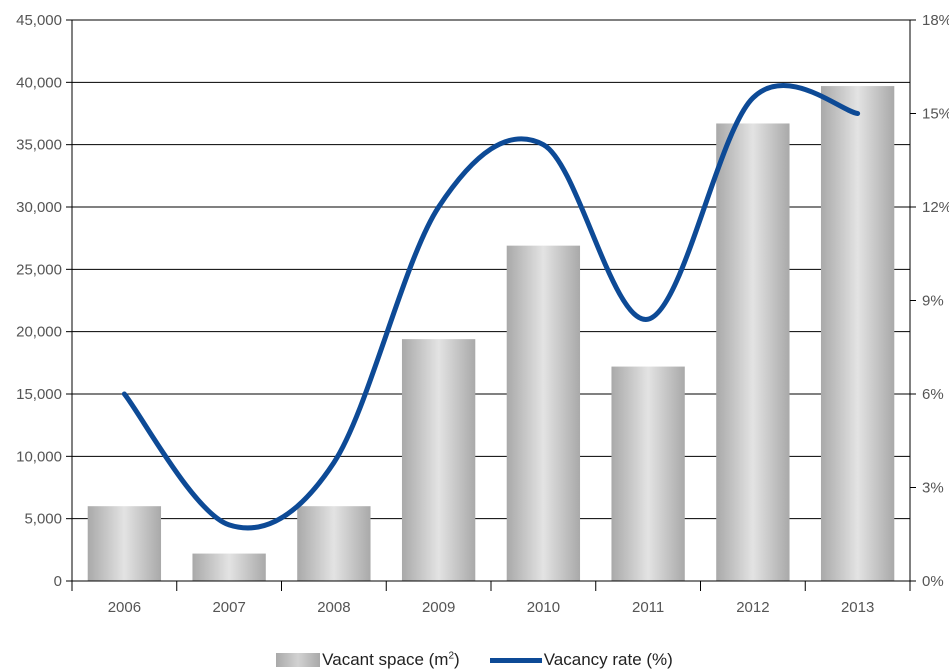  Describe the element at coordinates (124, 543) in the screenshot. I see `bar-2006` at that location.